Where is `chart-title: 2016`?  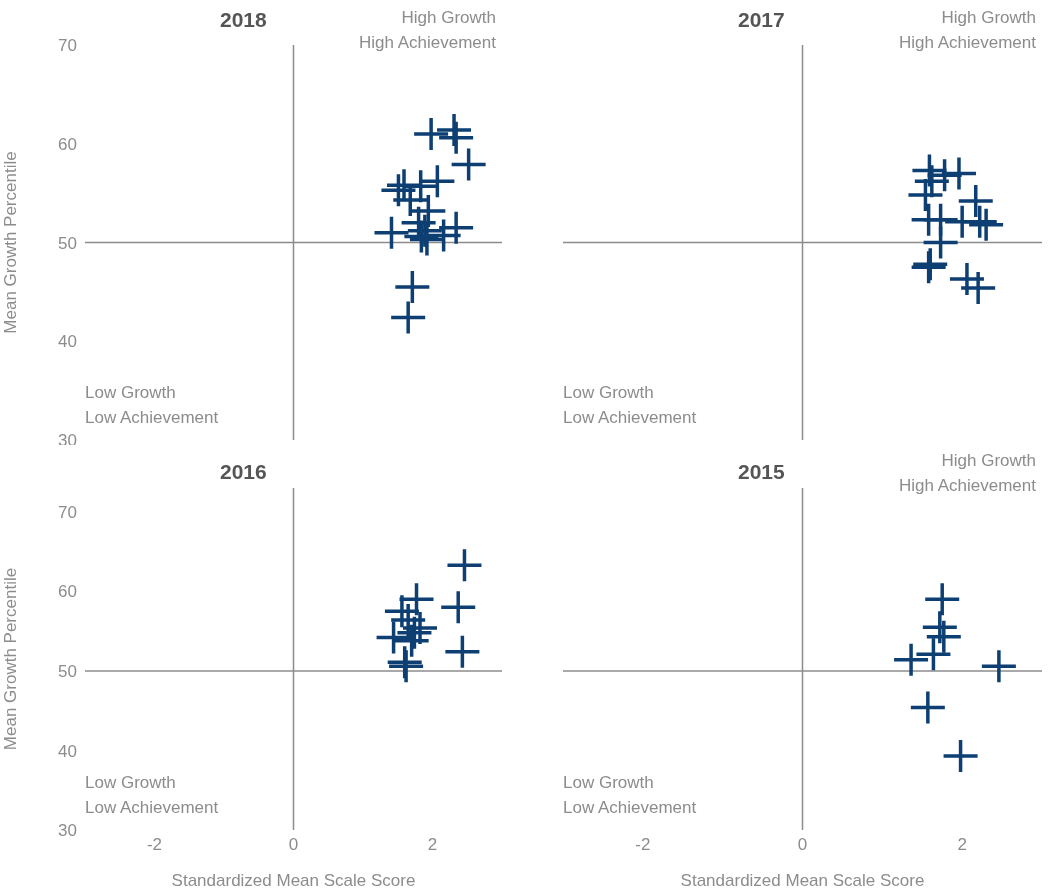 chart-title: 2016 is located at coordinates (243, 472).